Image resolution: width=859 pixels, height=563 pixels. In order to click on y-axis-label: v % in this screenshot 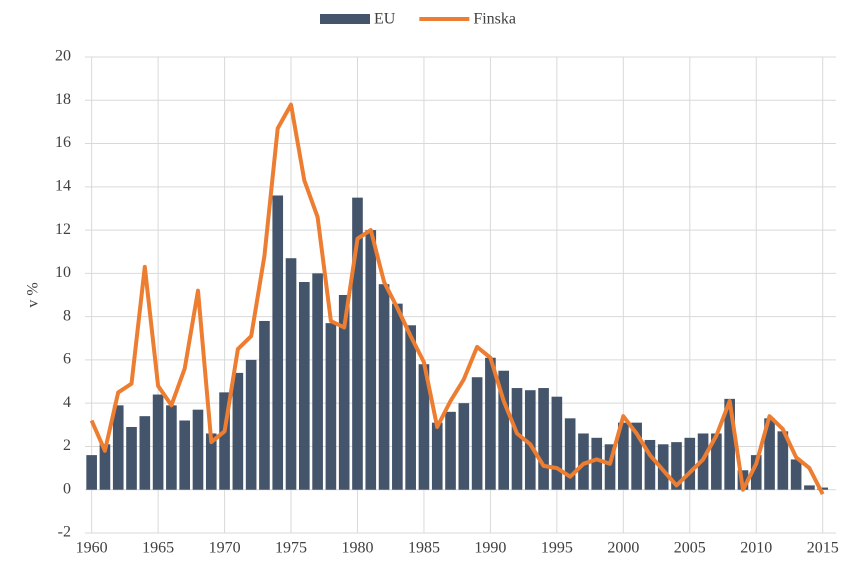, I will do `click(33, 294)`.